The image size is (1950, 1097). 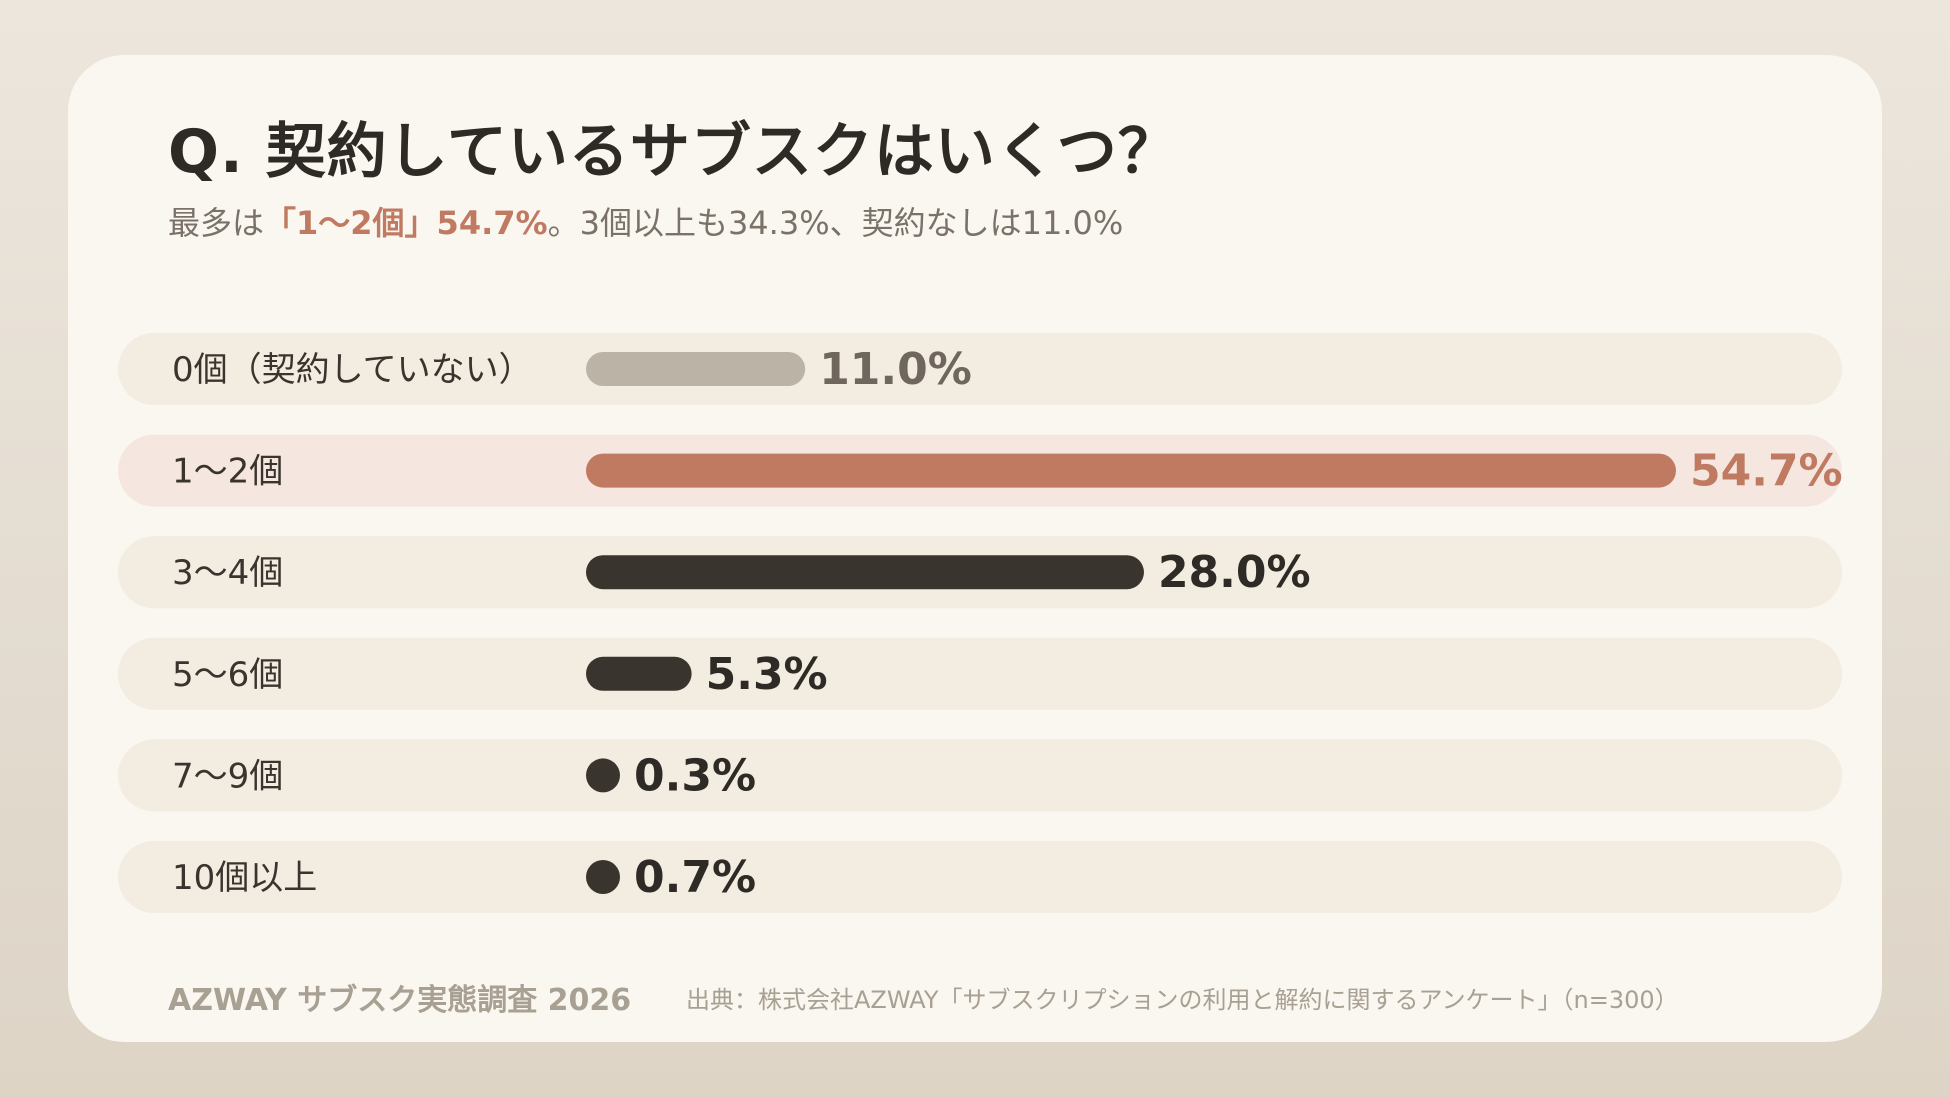 What do you see at coordinates (227, 573) in the screenshot?
I see `category-label-2: 3〜4個` at bounding box center [227, 573].